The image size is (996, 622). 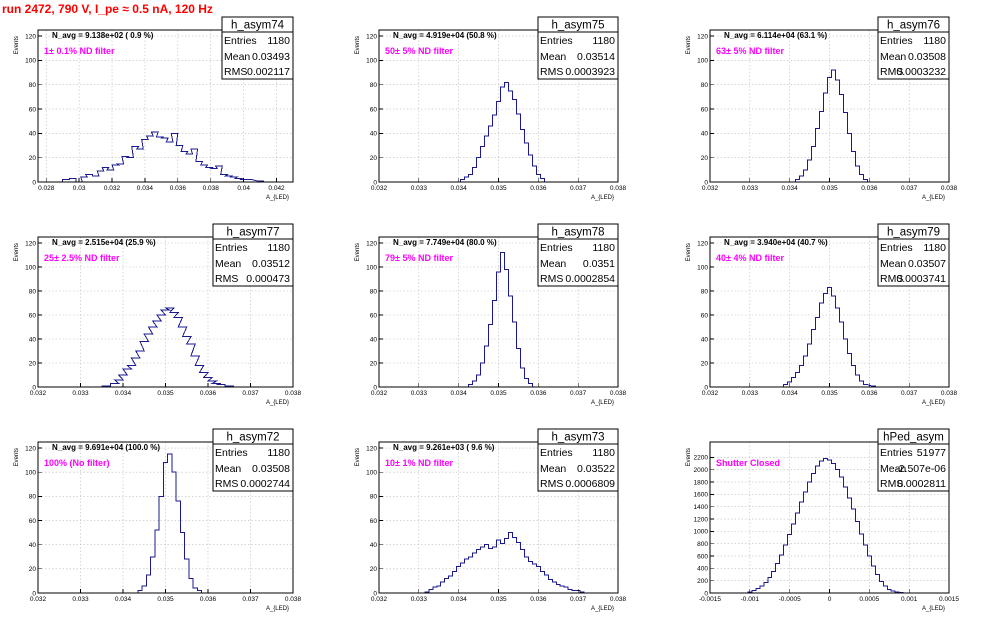 What do you see at coordinates (104, 242) in the screenshot?
I see `navg-label: N_avg = 2.515e+04 (25.9 %)` at bounding box center [104, 242].